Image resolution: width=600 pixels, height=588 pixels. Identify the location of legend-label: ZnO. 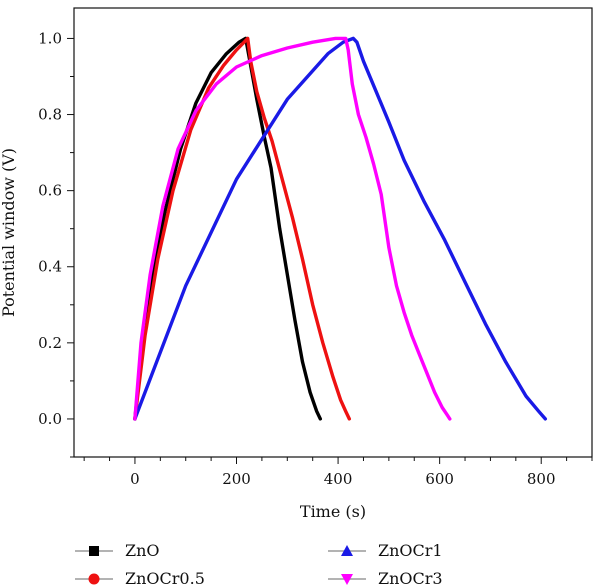
(142, 550).